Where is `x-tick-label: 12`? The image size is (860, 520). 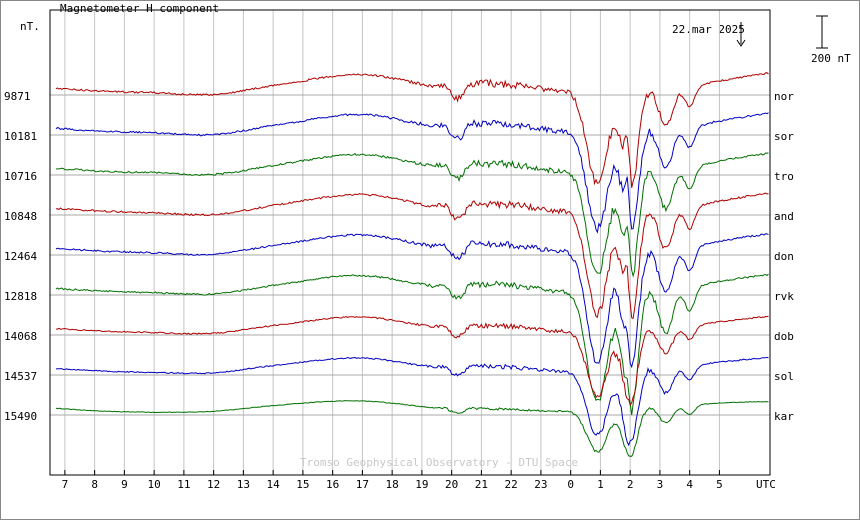
x-tick-label: 12 is located at coordinates (213, 484).